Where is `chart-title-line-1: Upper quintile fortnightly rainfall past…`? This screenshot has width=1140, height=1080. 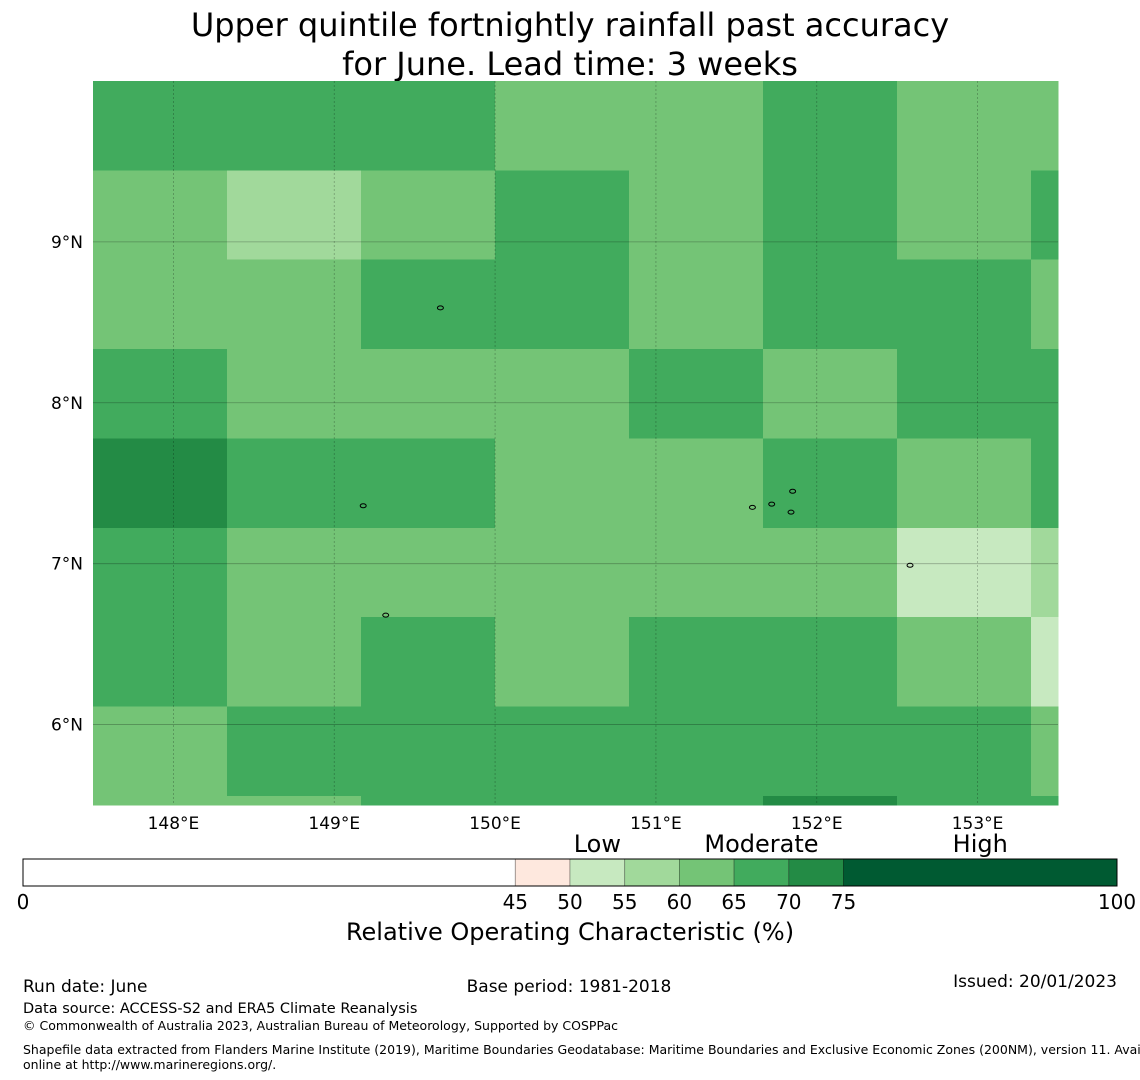 chart-title-line-1: Upper quintile fortnightly rainfall past… is located at coordinates (570, 25).